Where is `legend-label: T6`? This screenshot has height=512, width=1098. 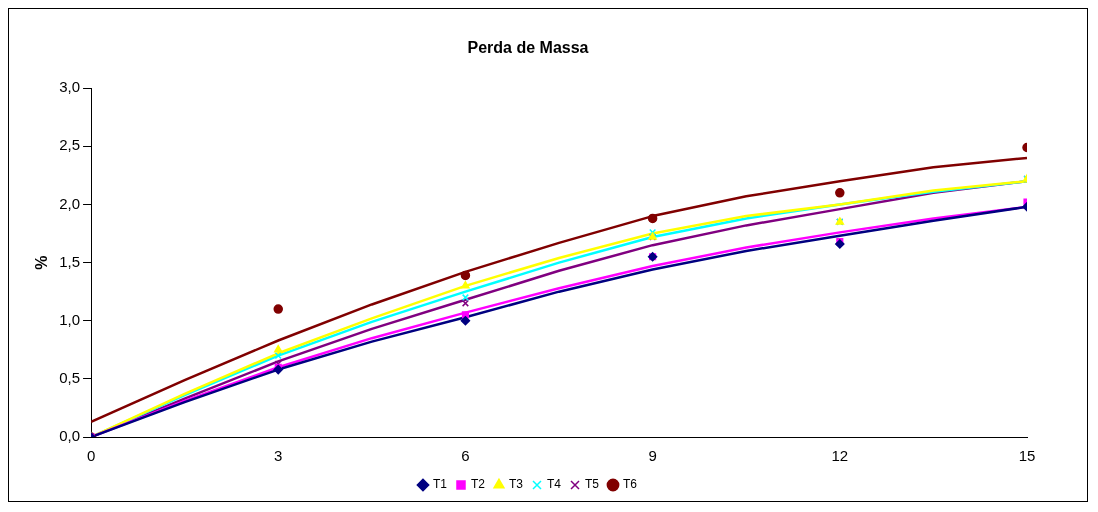
legend-label: T6 is located at coordinates (630, 484).